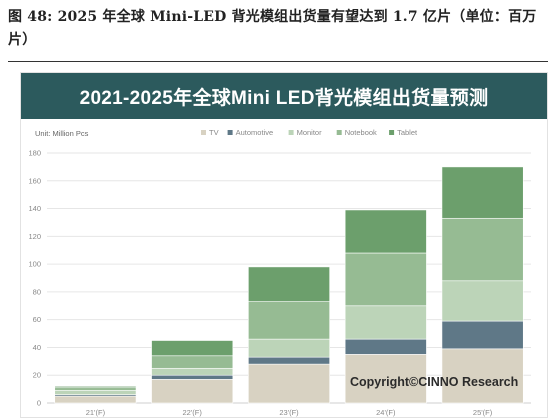 This screenshot has width=554, height=420. What do you see at coordinates (37, 291) in the screenshot?
I see `y-tick-label: 80` at bounding box center [37, 291].